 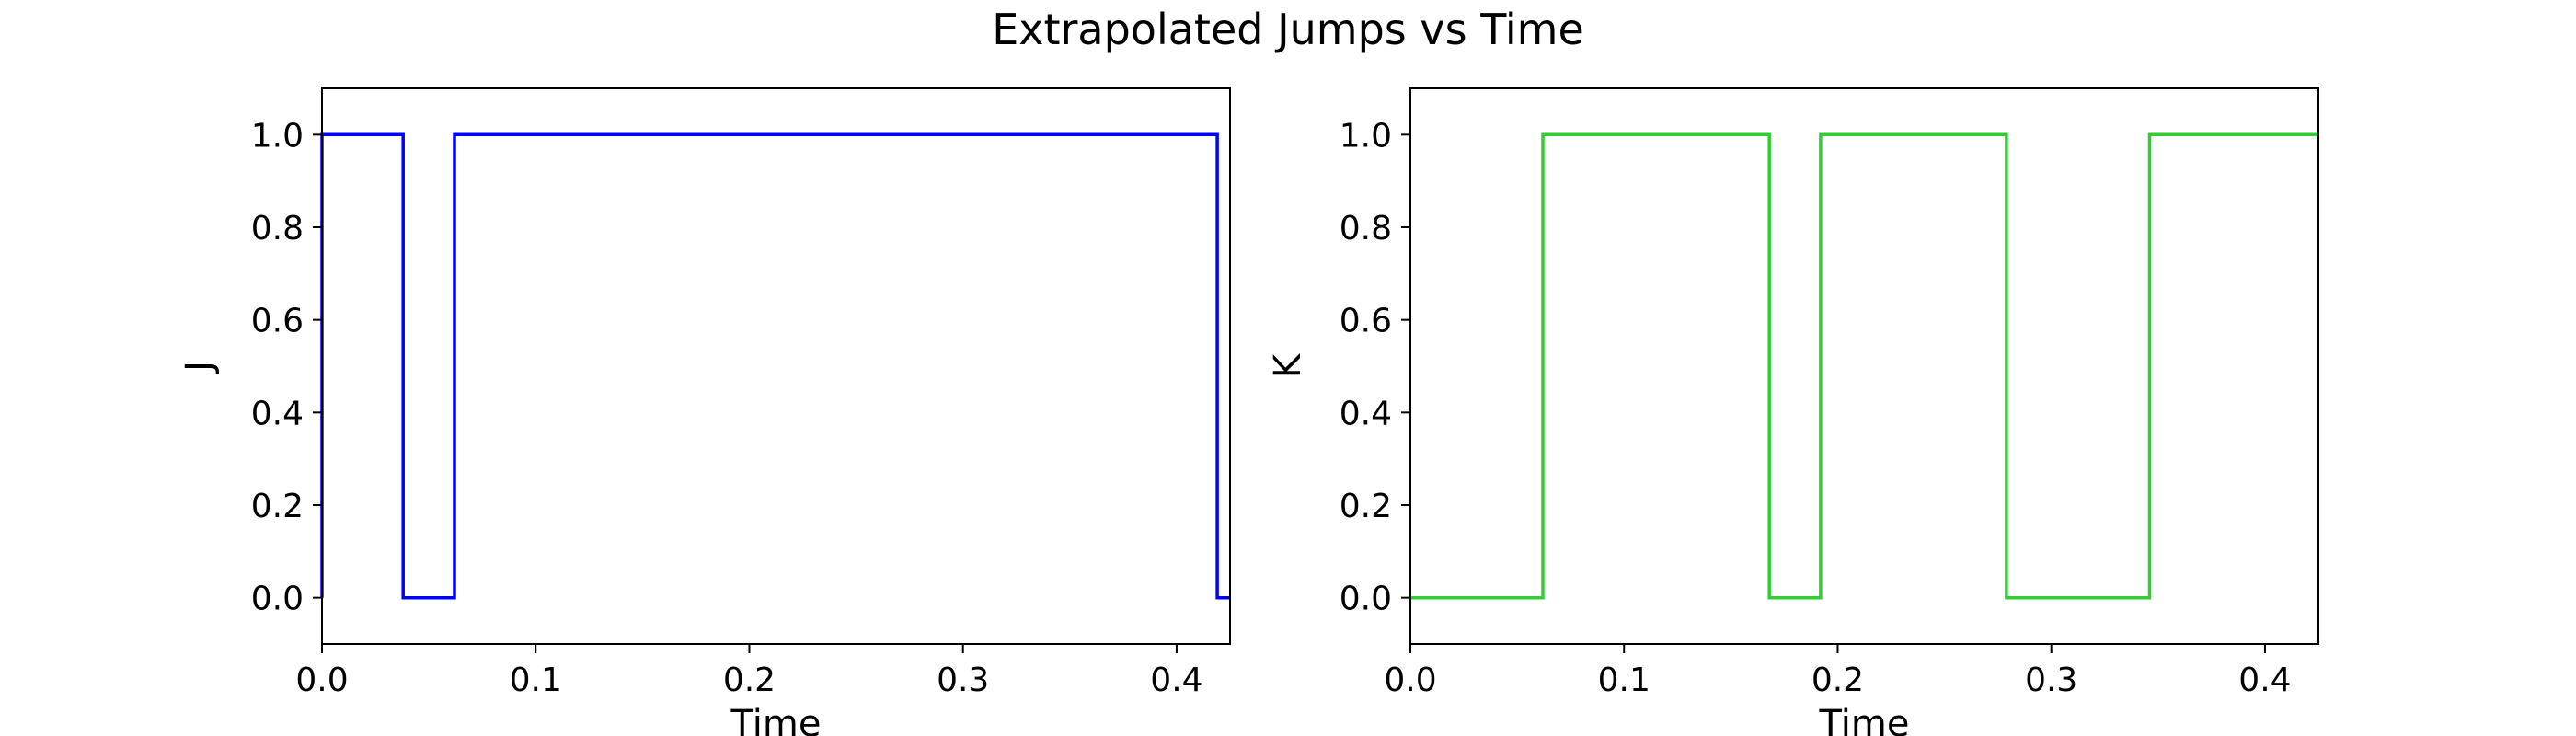 I want to click on figure-title: Extrapolated Jumps vs Time, so click(x=1288, y=29).